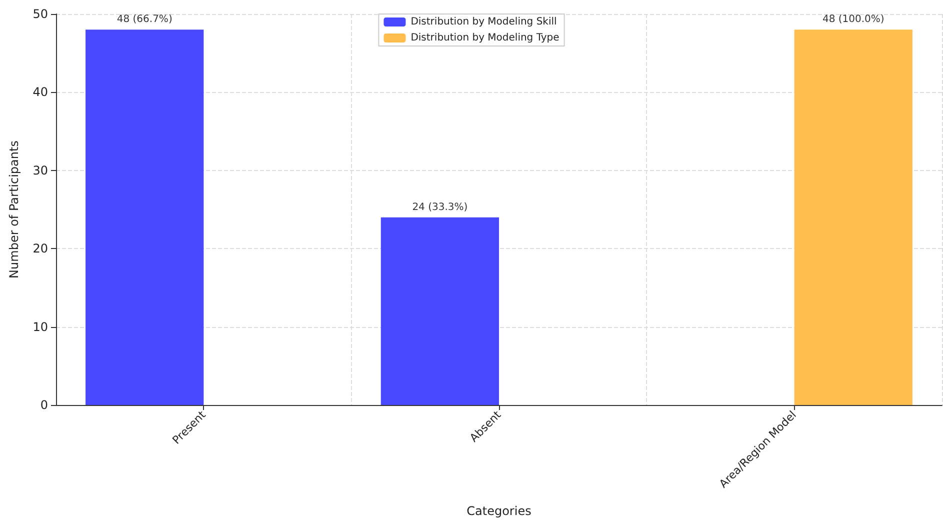 This screenshot has height=522, width=943. What do you see at coordinates (40, 249) in the screenshot?
I see `y-tick-label: 20` at bounding box center [40, 249].